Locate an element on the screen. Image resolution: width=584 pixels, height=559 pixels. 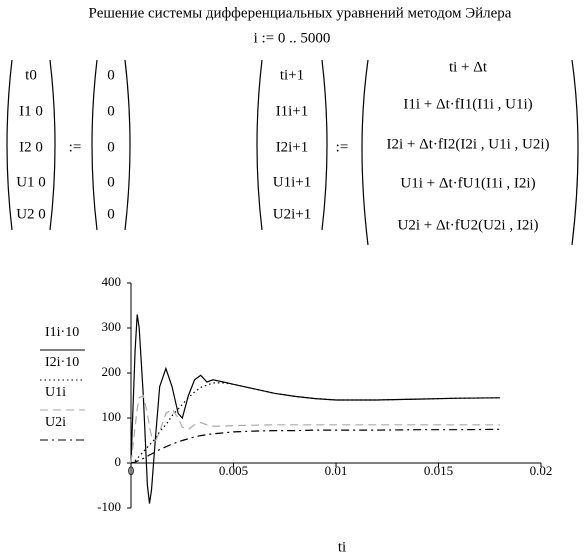
range: i := 0 .. 5000 is located at coordinates (292, 38).